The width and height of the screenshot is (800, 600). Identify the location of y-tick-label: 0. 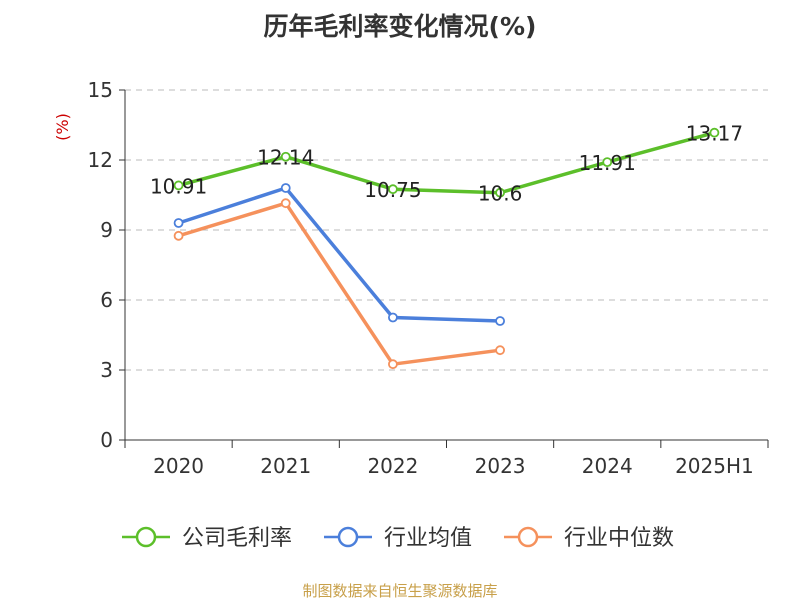
(106, 440).